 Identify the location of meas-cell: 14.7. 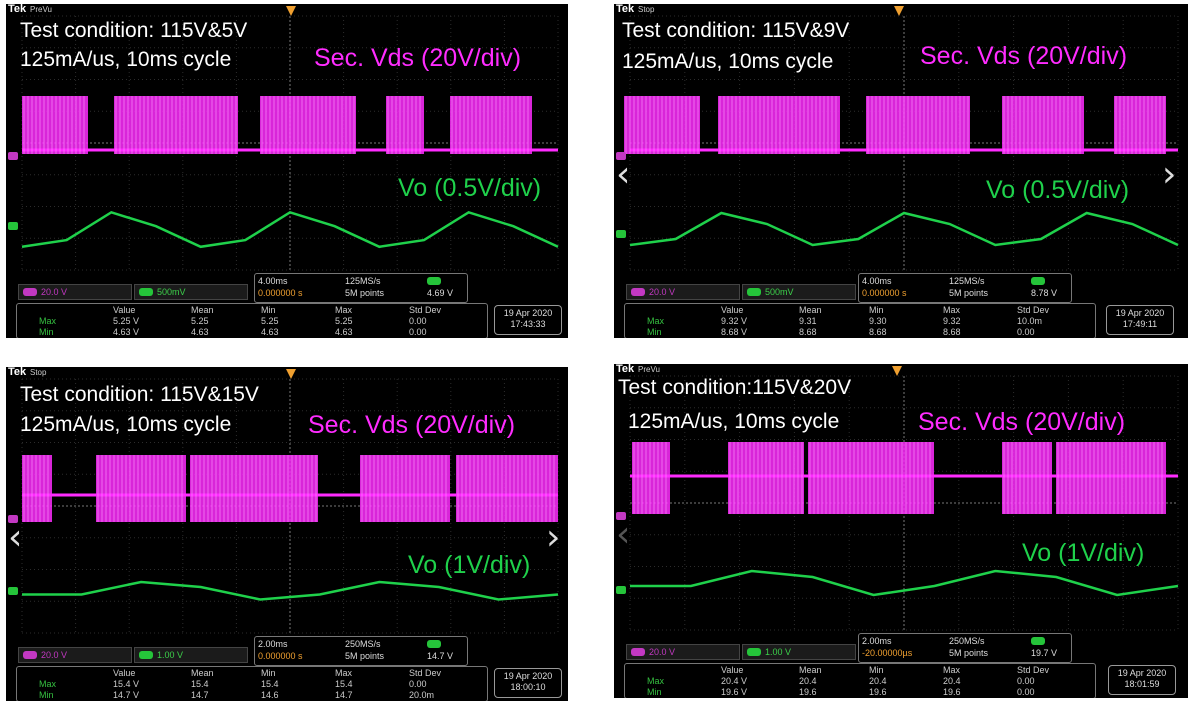
(200, 695).